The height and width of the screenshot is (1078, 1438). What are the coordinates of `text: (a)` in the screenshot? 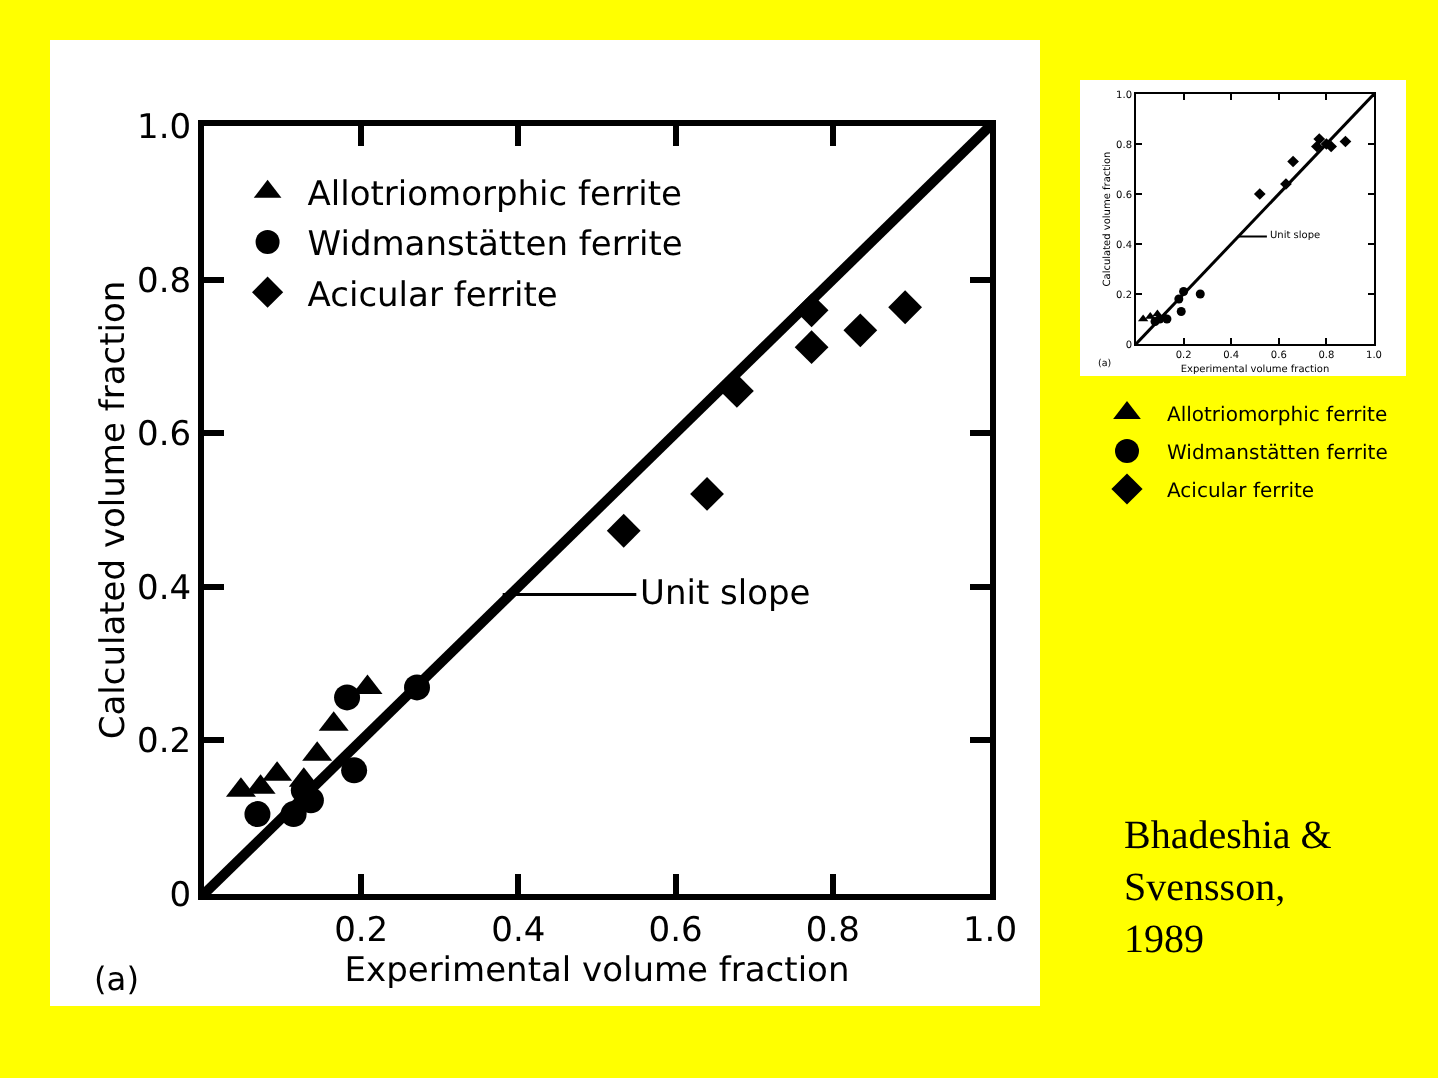 It's located at (116, 979).